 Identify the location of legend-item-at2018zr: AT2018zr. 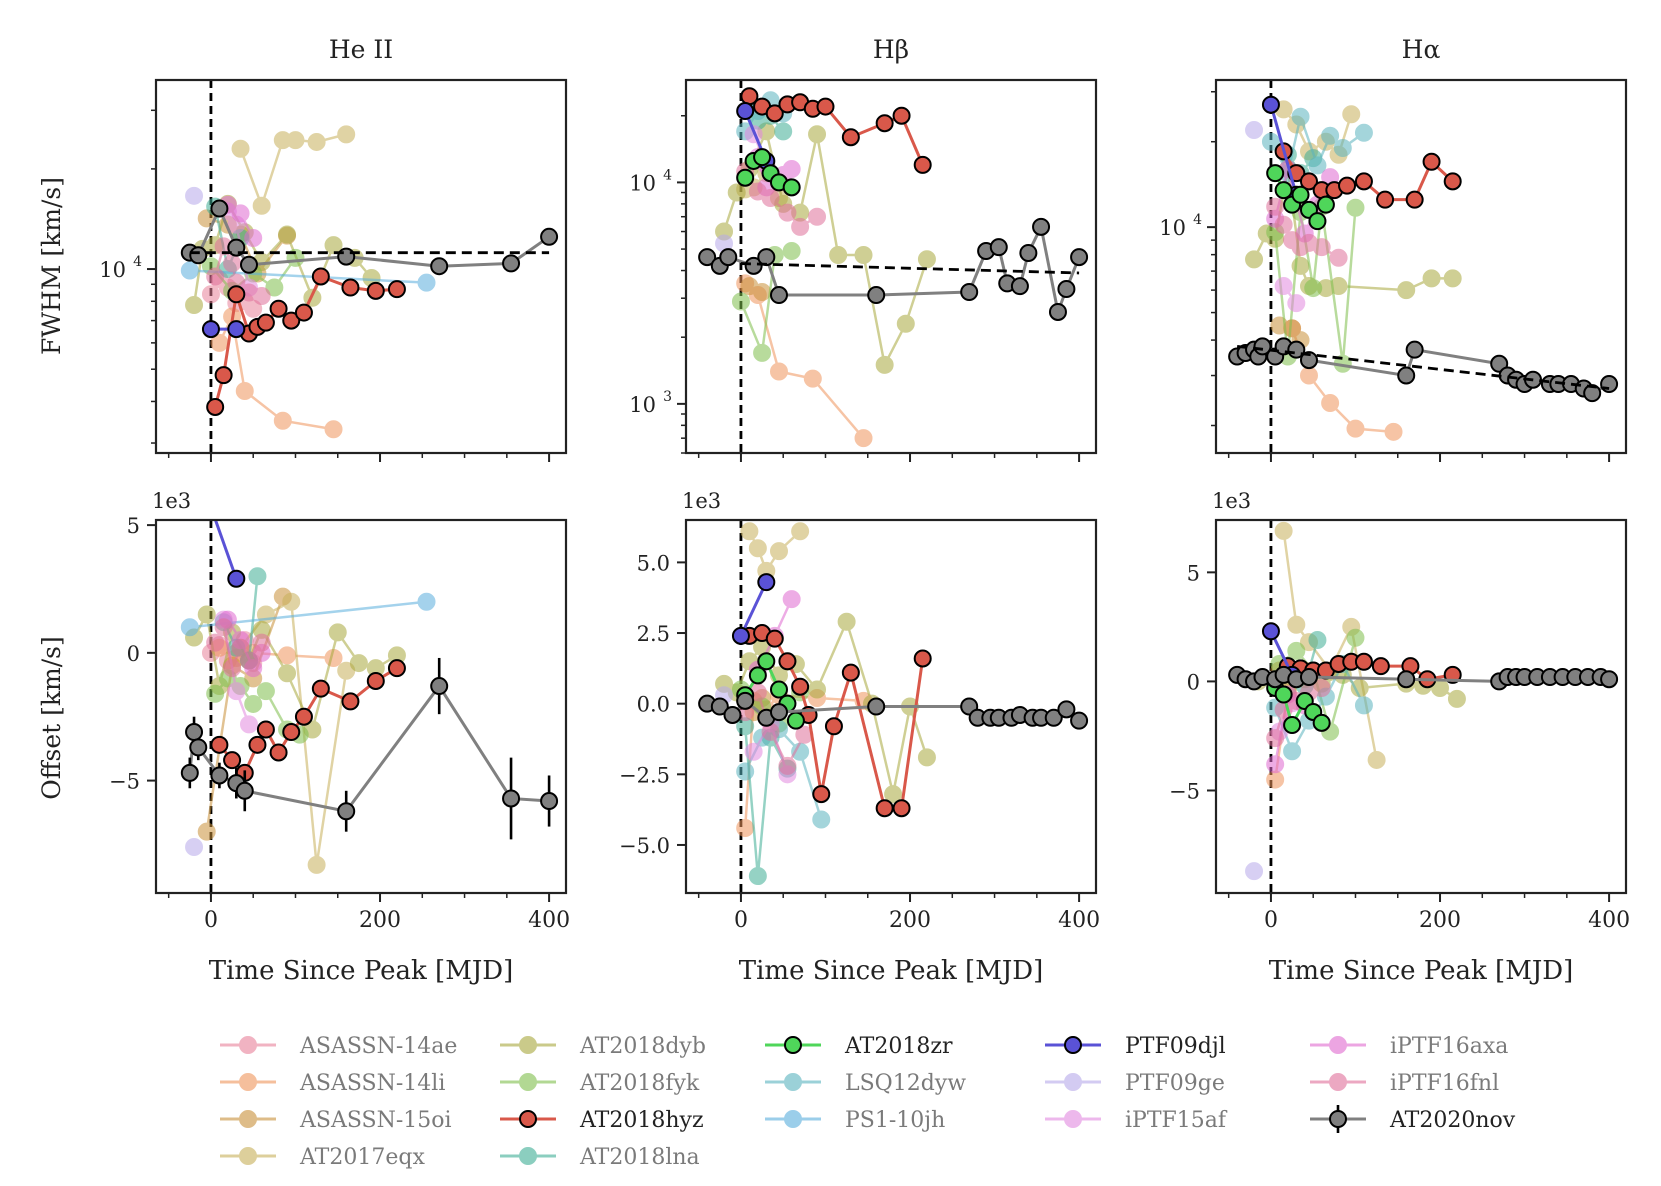
(859, 1046).